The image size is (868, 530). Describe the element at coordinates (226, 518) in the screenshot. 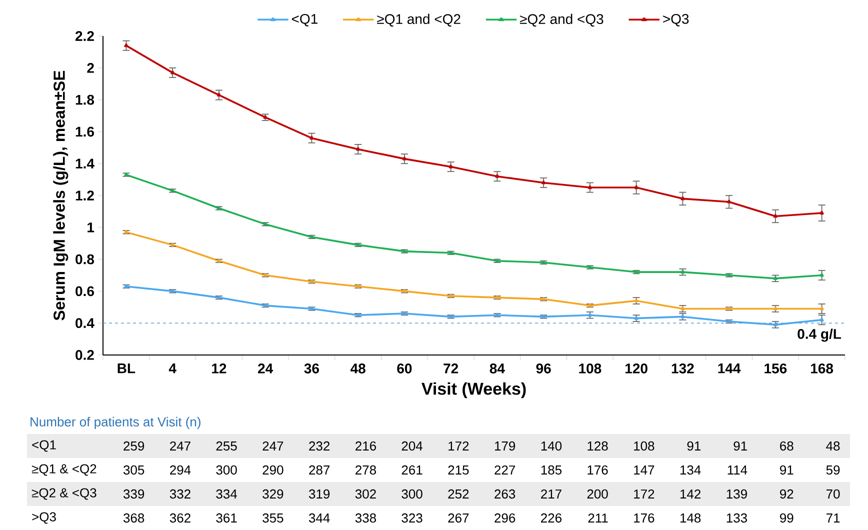

I see `text: 361` at that location.